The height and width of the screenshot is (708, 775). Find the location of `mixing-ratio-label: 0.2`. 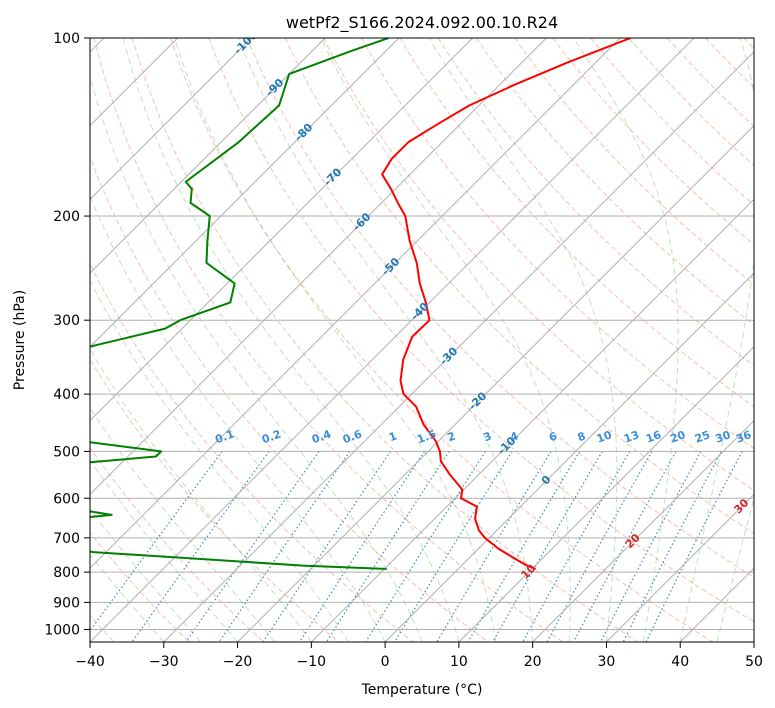

mixing-ratio-label: 0.2 is located at coordinates (271, 436).